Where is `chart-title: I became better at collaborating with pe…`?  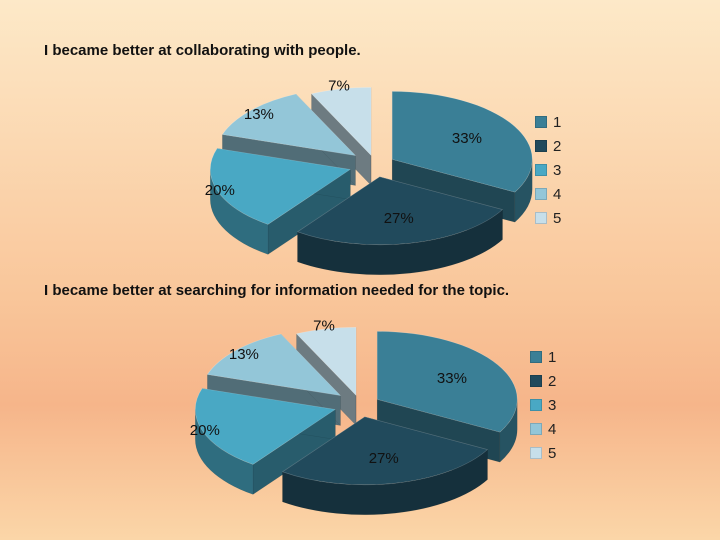 chart-title: I became better at collaborating with pe… is located at coordinates (202, 50).